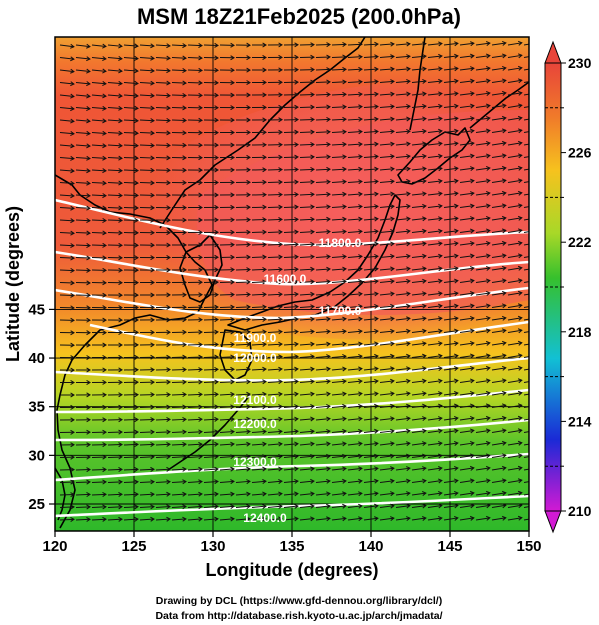  I want to click on contour-label: 11600.0, so click(285, 279).